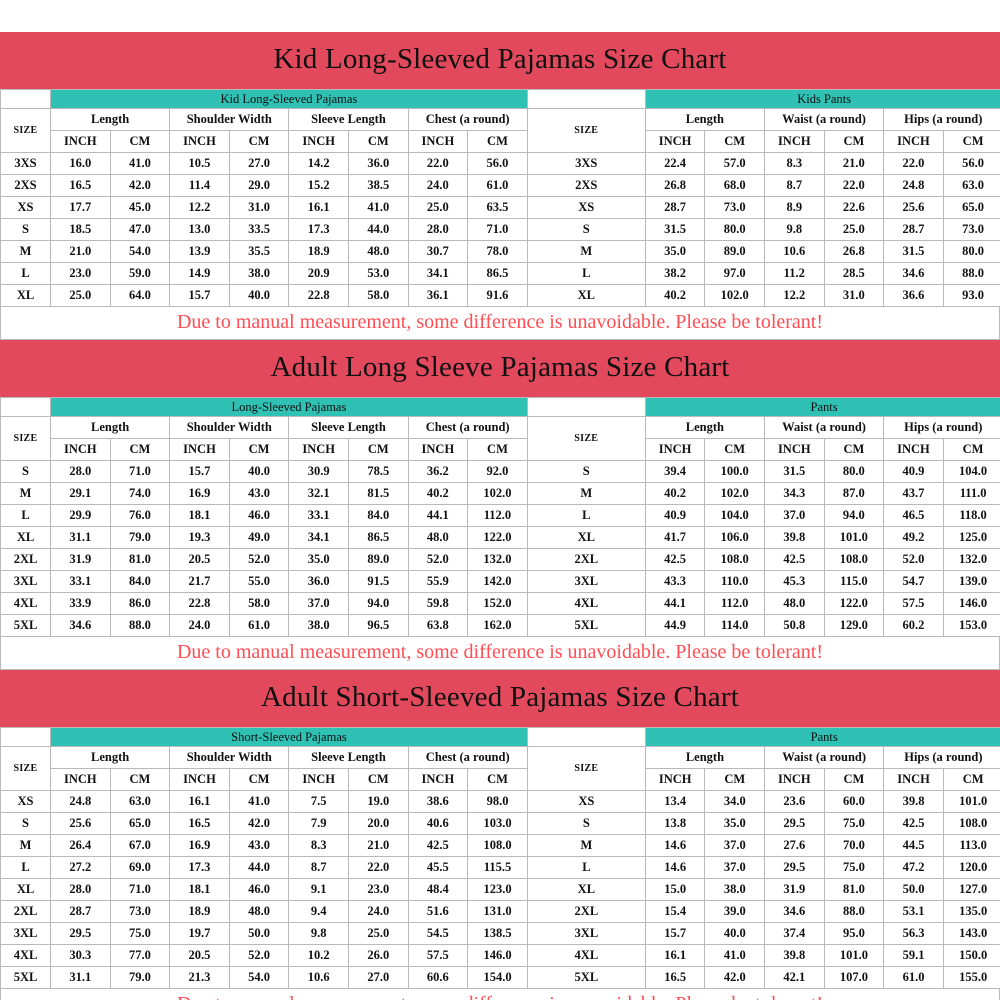 Image resolution: width=1000 pixels, height=1000 pixels. What do you see at coordinates (229, 119) in the screenshot?
I see `left-measure-header: Shoulder Width` at bounding box center [229, 119].